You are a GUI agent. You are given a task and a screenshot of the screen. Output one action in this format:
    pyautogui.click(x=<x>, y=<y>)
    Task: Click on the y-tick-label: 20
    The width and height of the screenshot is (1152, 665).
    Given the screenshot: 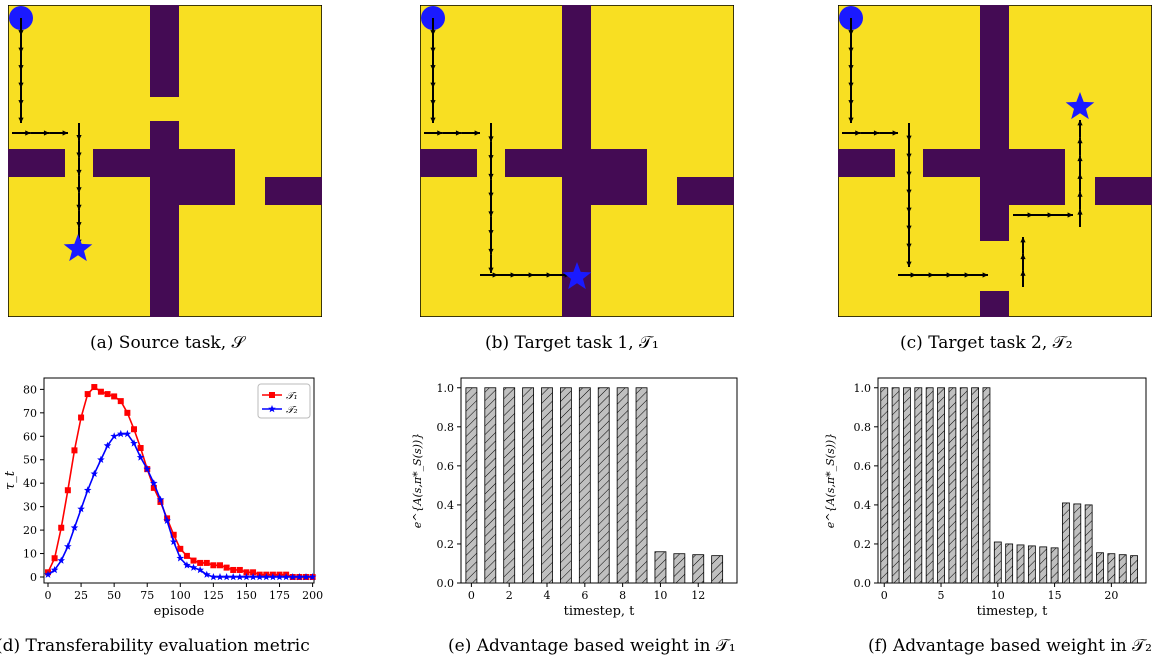 What is the action you would take?
    pyautogui.click(x=30, y=530)
    